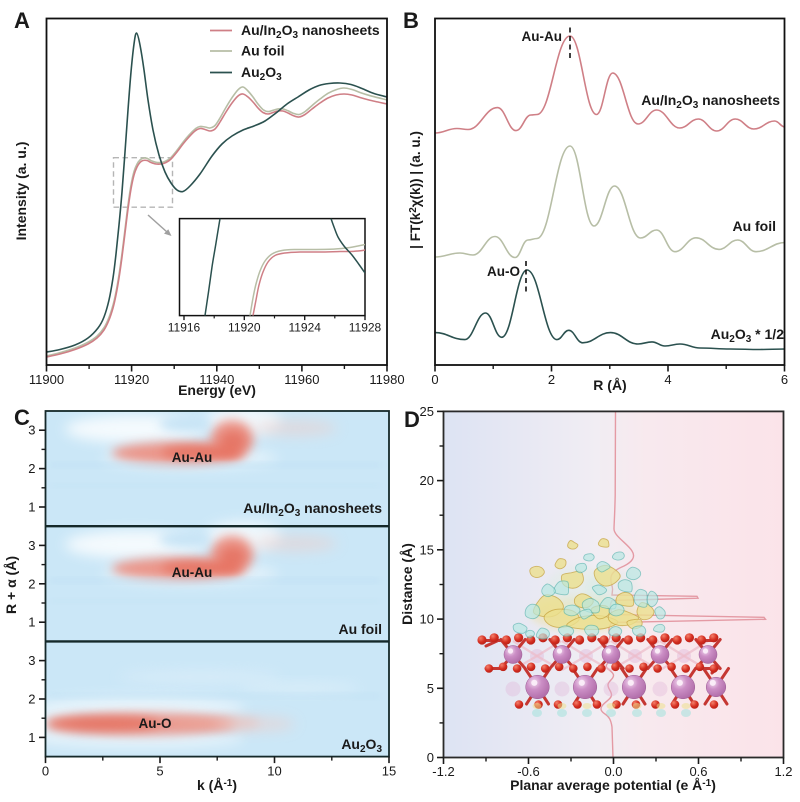  I want to click on svg-text: B, so click(411, 20).